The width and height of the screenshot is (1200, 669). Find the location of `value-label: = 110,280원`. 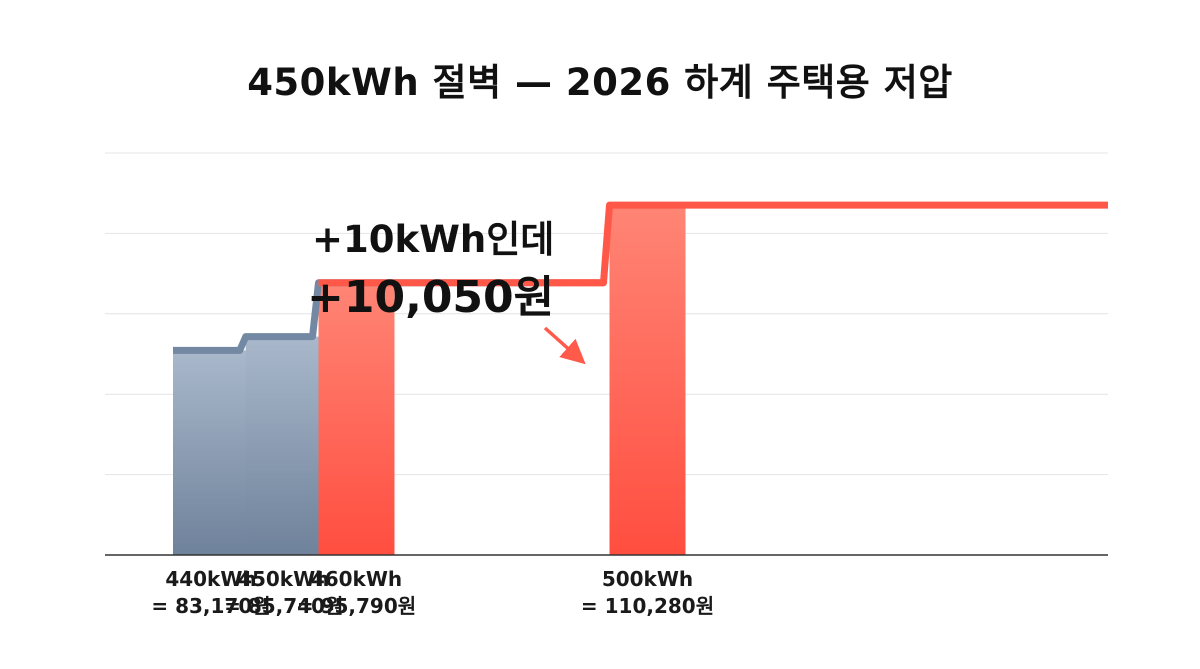

value-label: = 110,280원 is located at coordinates (647, 606).